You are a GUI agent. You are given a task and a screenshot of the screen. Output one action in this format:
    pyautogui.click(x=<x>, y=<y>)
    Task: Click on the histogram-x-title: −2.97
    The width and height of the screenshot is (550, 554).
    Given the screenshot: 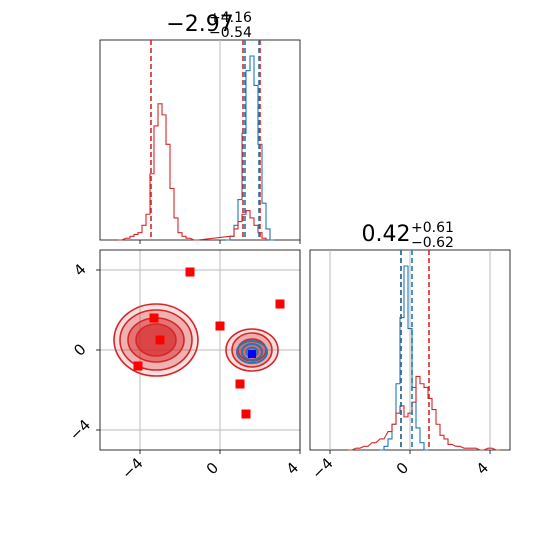 What is the action you would take?
    pyautogui.click(x=199, y=24)
    